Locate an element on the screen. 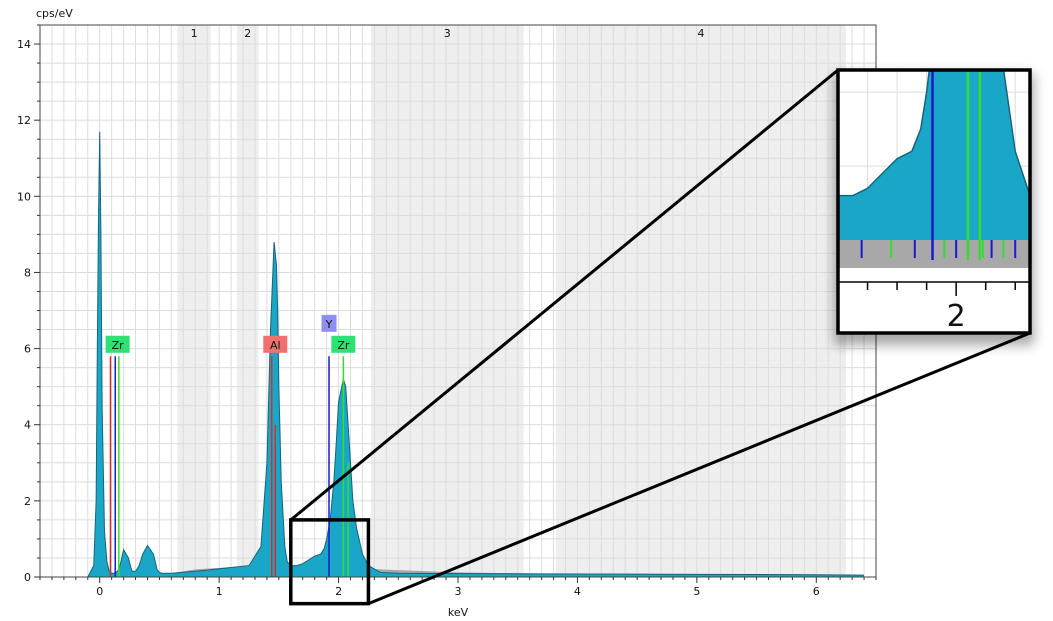 The height and width of the screenshot is (621, 1053). peak-label: Al is located at coordinates (275, 345).